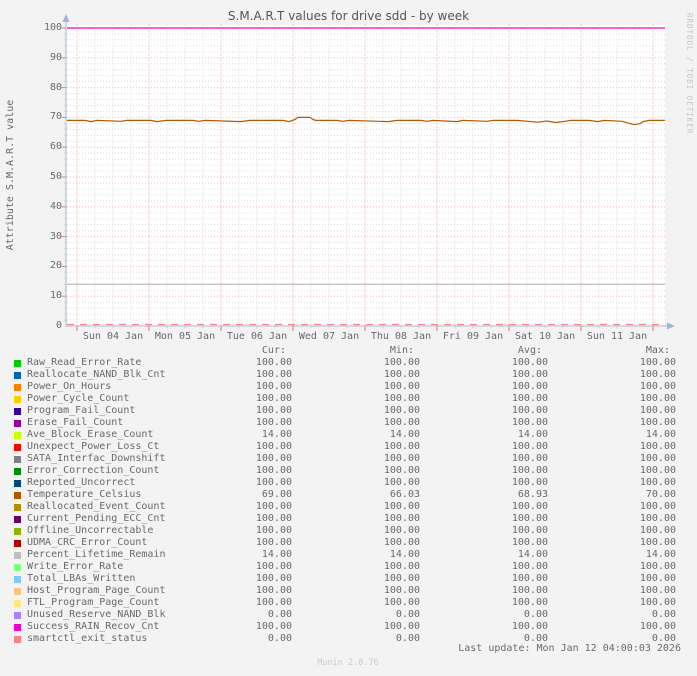  What do you see at coordinates (96, 518) in the screenshot?
I see `legend-label: Current_Pending_ECC_Cnt` at bounding box center [96, 518].